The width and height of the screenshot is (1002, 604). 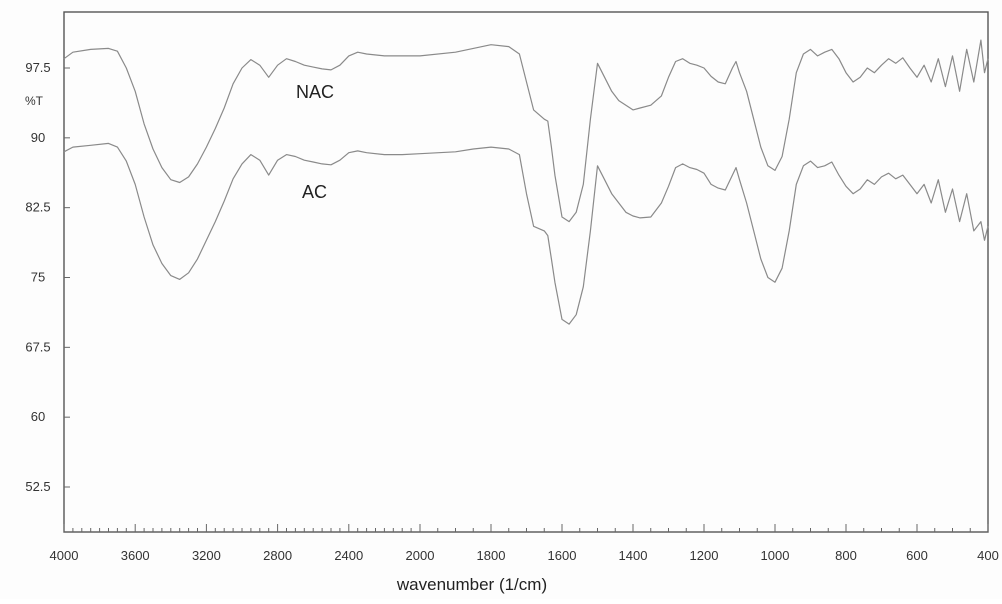 I want to click on x-tick-label: 600, so click(x=917, y=555).